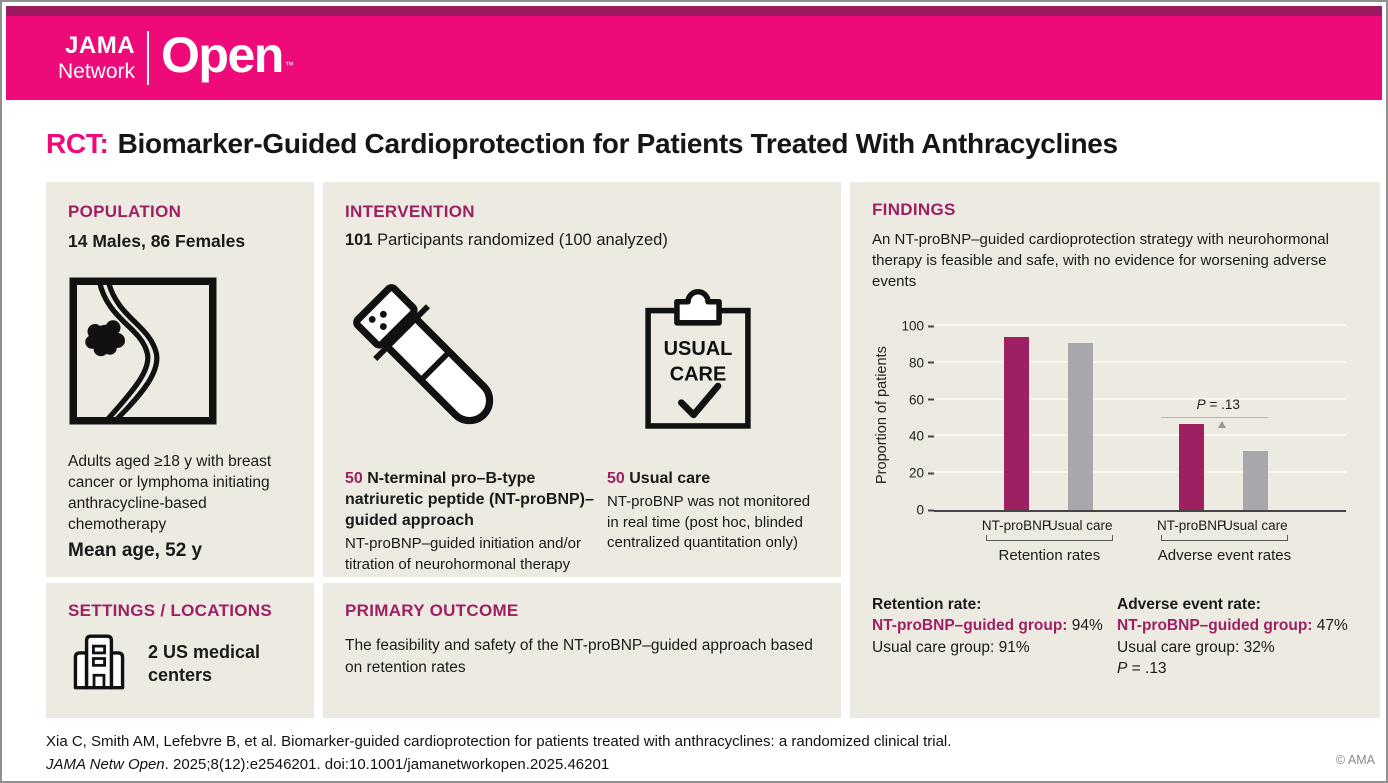  What do you see at coordinates (135, 551) in the screenshot?
I see `population-mean-age: Mean age, 52 y` at bounding box center [135, 551].